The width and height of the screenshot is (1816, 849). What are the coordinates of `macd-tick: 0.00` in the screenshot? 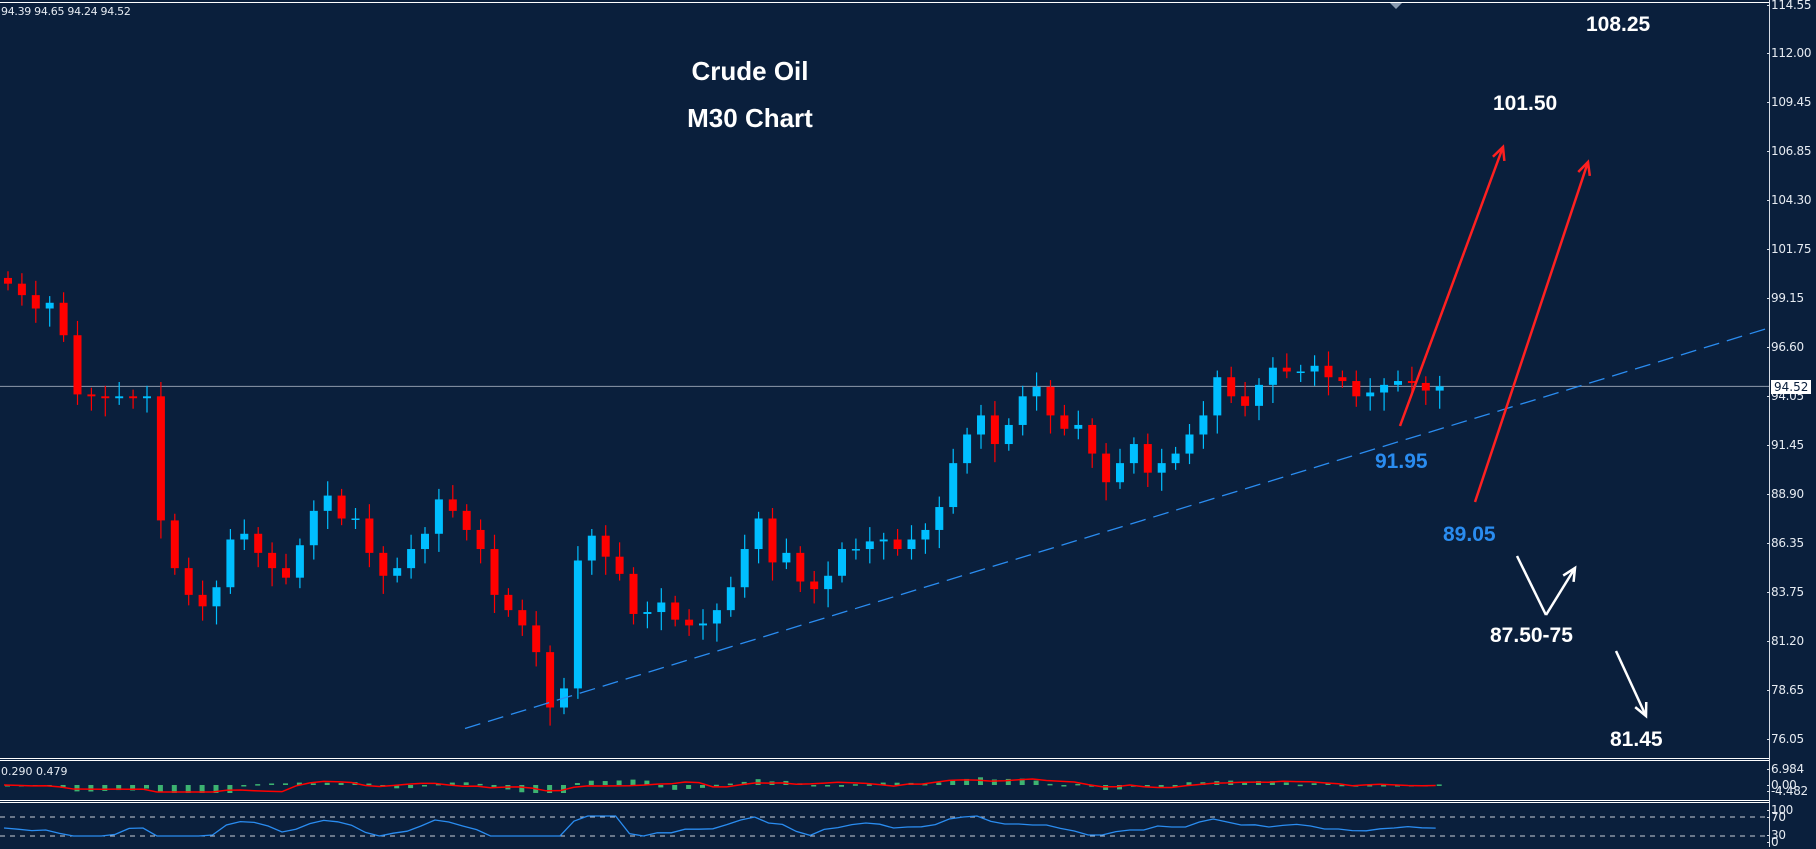 It's located at (1782, 785).